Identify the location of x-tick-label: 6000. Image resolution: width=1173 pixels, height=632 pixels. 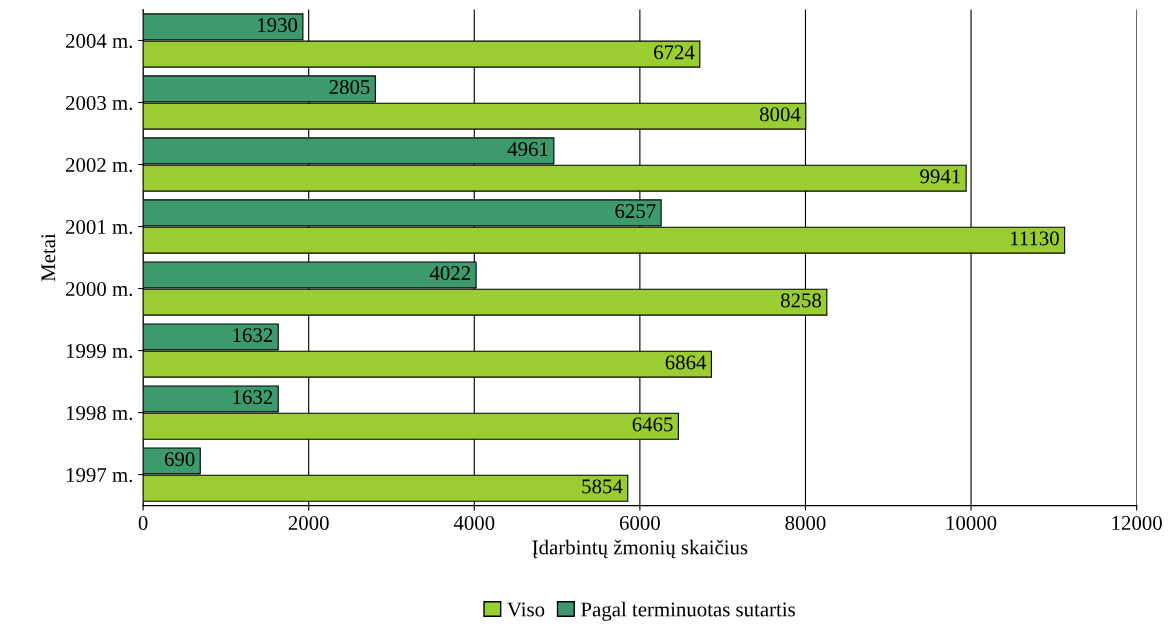
(639, 522).